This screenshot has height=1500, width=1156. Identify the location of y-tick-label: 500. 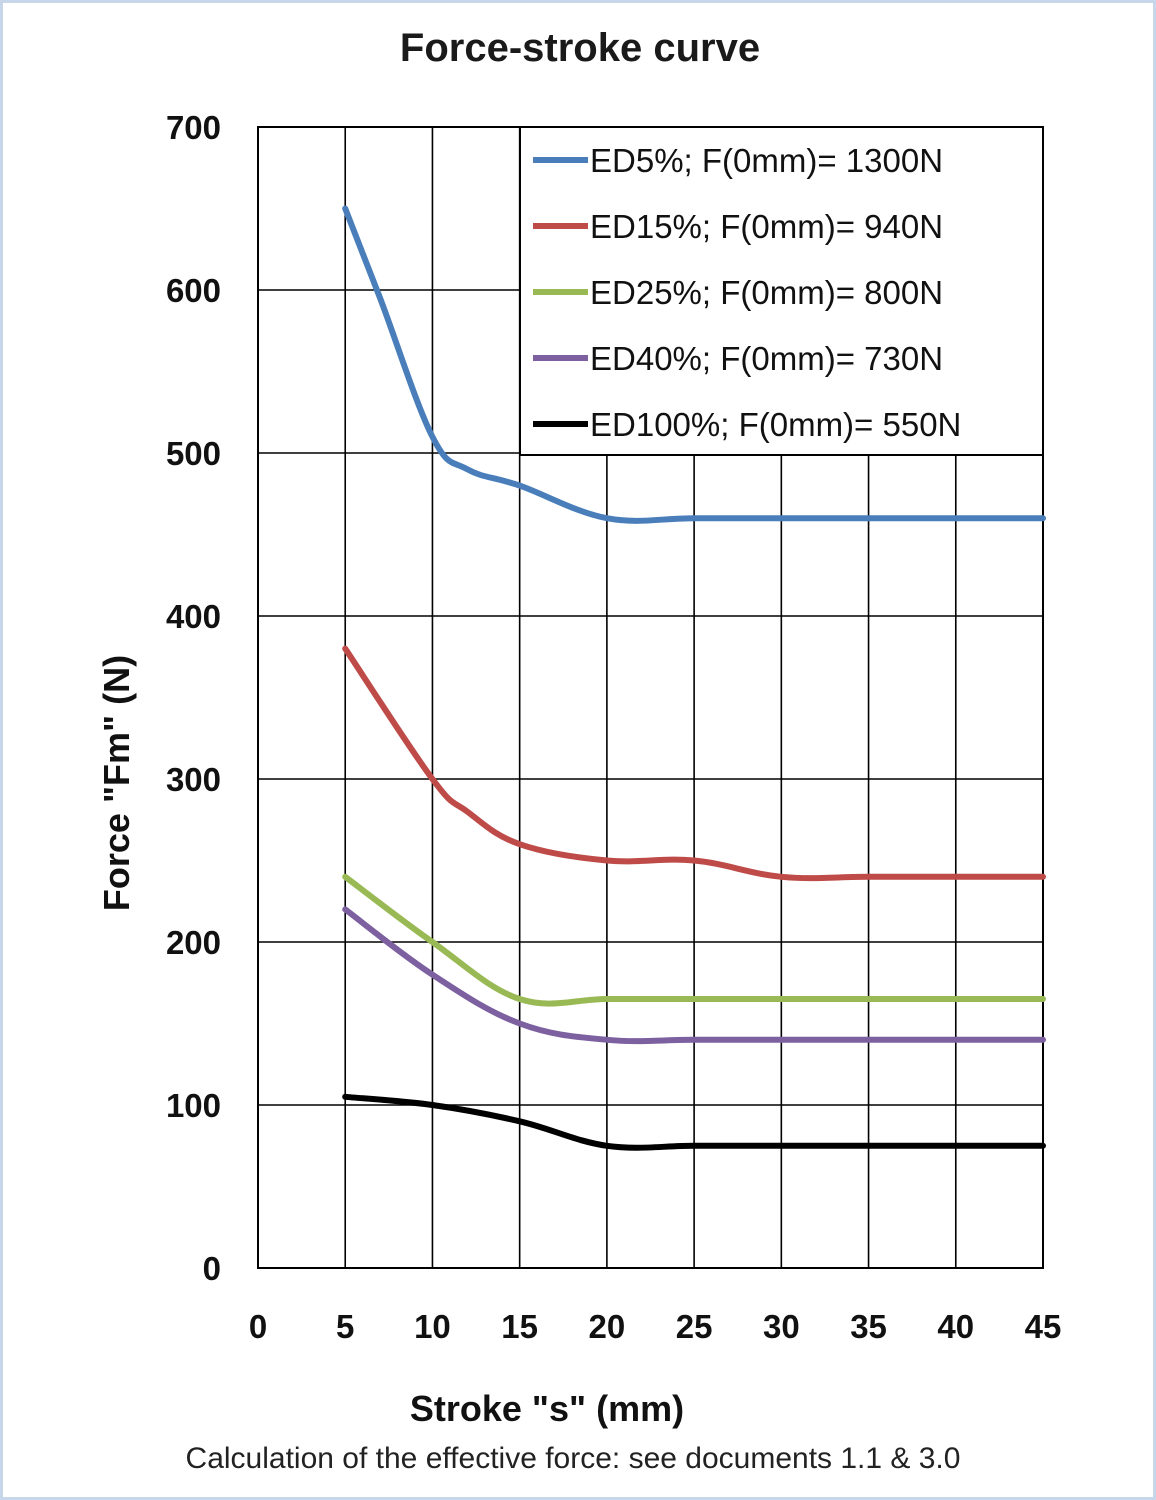
(193, 453).